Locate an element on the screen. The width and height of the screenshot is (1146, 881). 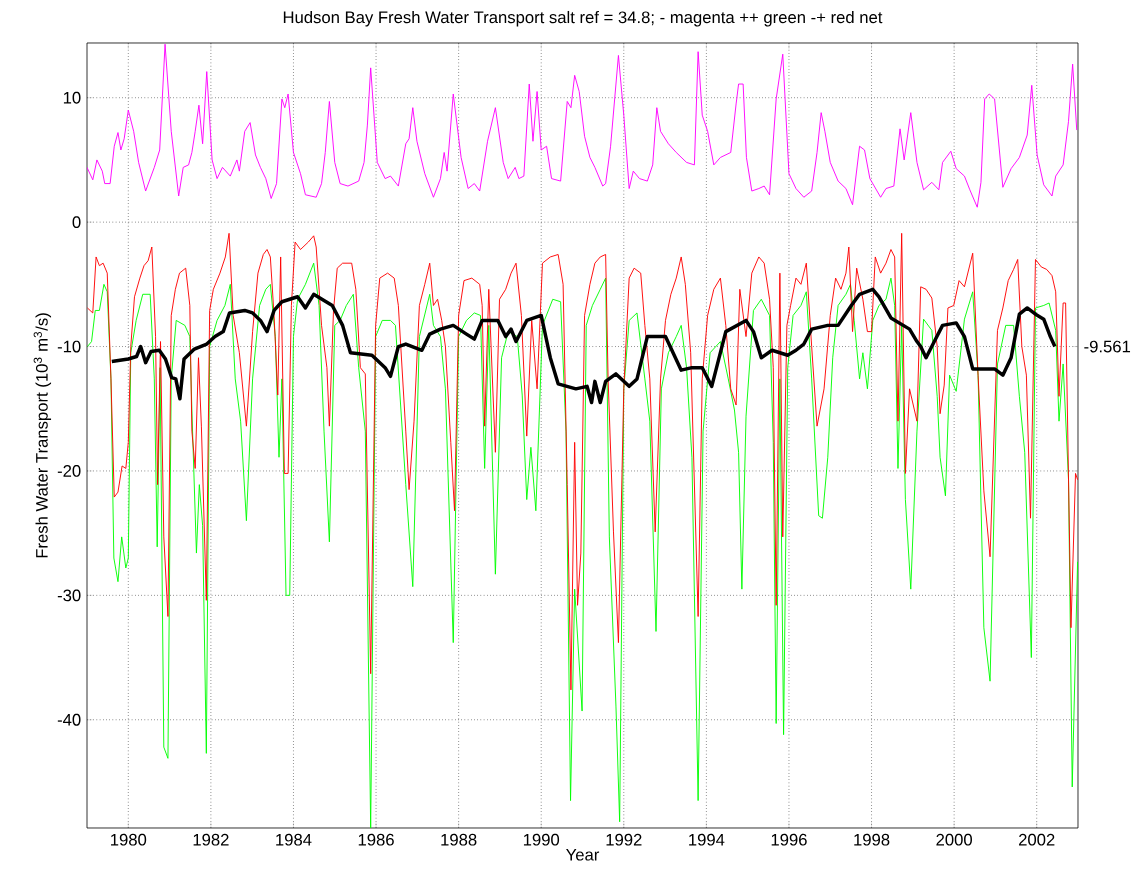
x-tick-label: 2002 is located at coordinates (1037, 839).